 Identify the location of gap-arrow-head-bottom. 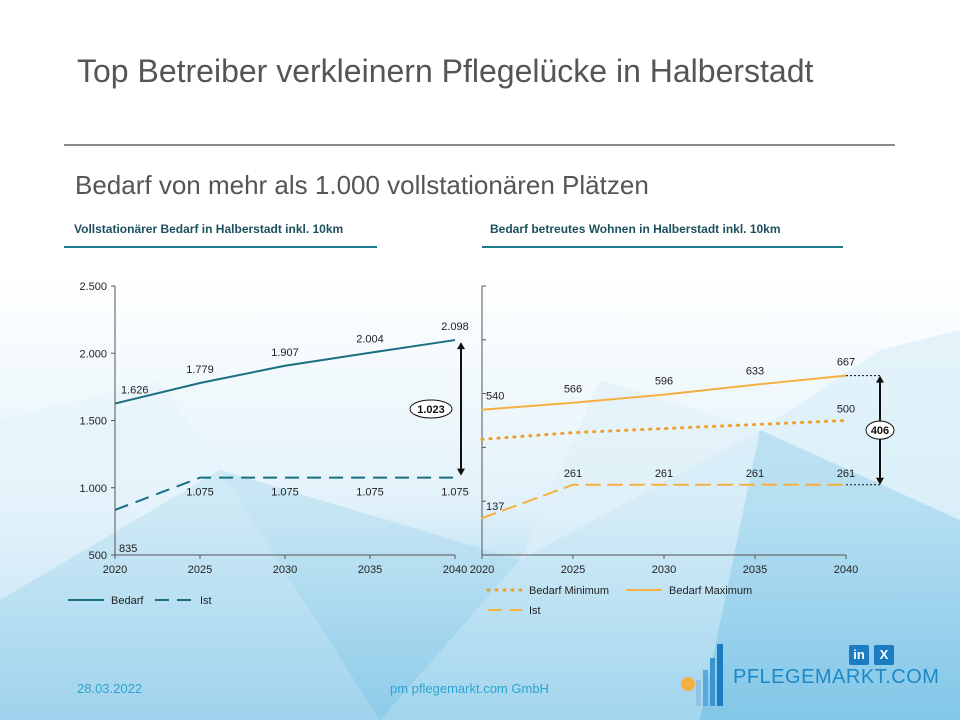
(461, 472).